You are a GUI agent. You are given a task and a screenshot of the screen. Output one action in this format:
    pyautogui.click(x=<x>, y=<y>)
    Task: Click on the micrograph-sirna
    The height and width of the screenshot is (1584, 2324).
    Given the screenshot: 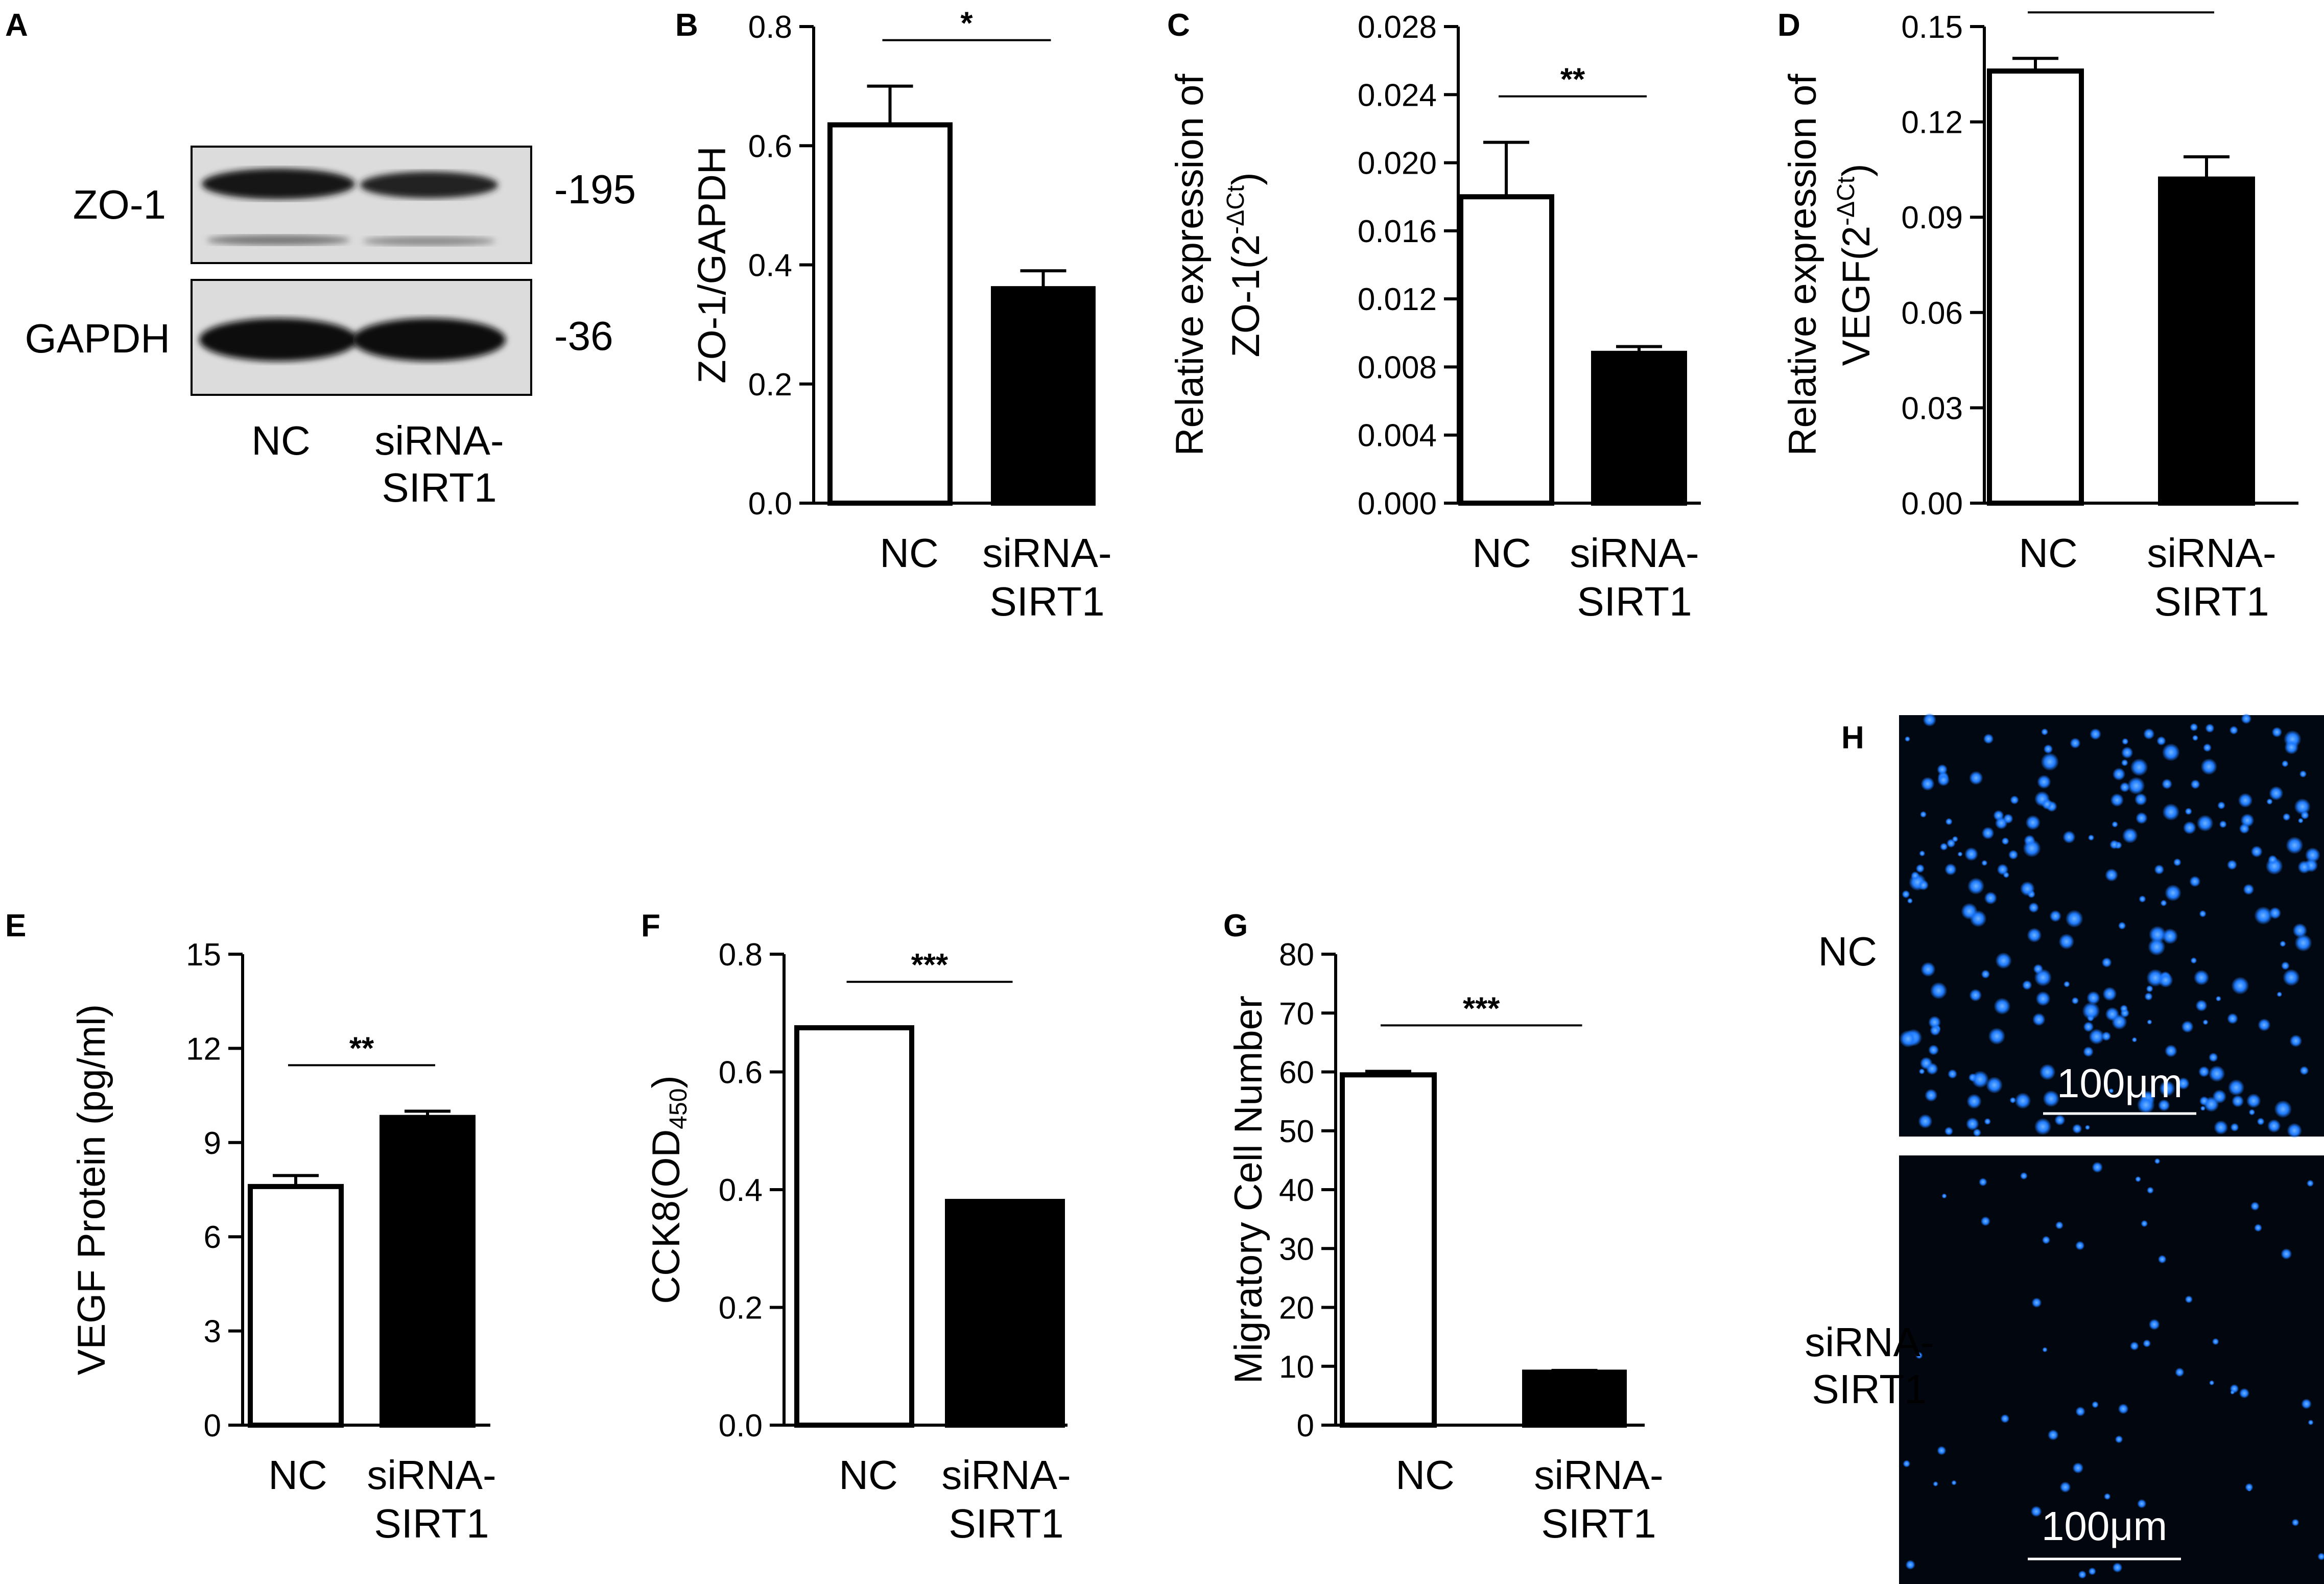 What is the action you would take?
    pyautogui.click(x=2111, y=1369)
    